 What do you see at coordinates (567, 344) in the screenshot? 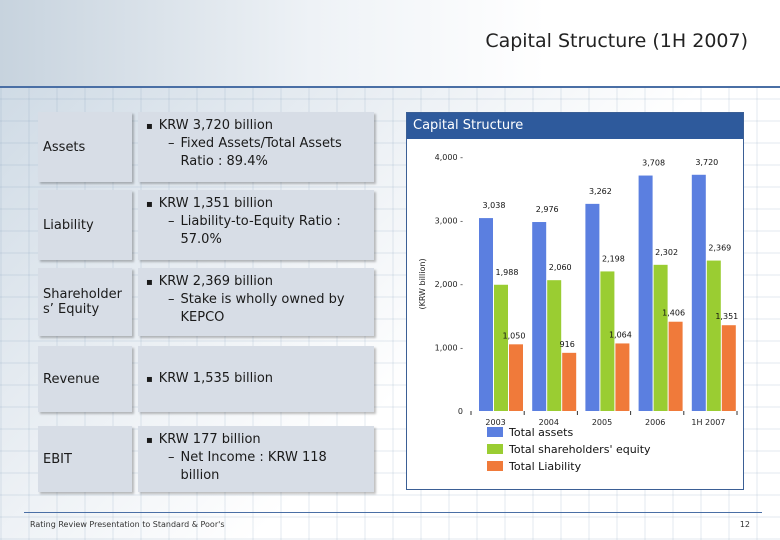
I see `data-label: 916` at bounding box center [567, 344].